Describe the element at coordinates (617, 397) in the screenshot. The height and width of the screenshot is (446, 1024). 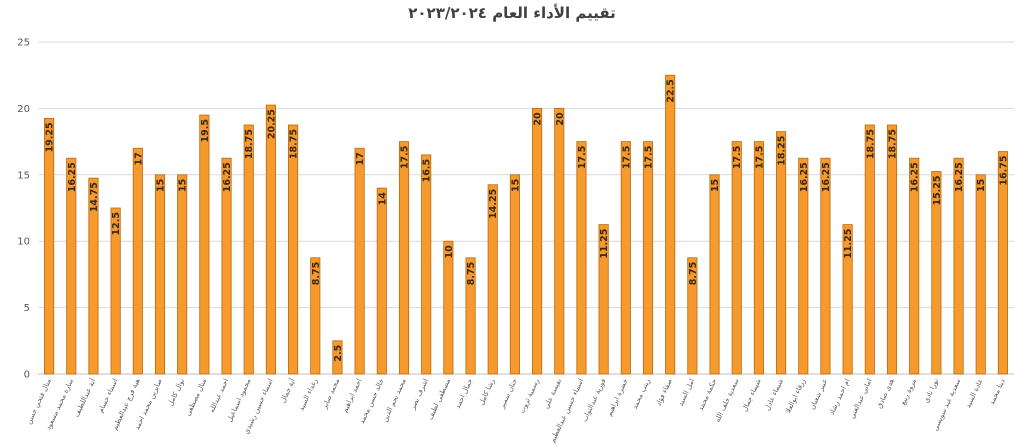
I see `x-tick-label: خضرة ابراهيم` at that location.